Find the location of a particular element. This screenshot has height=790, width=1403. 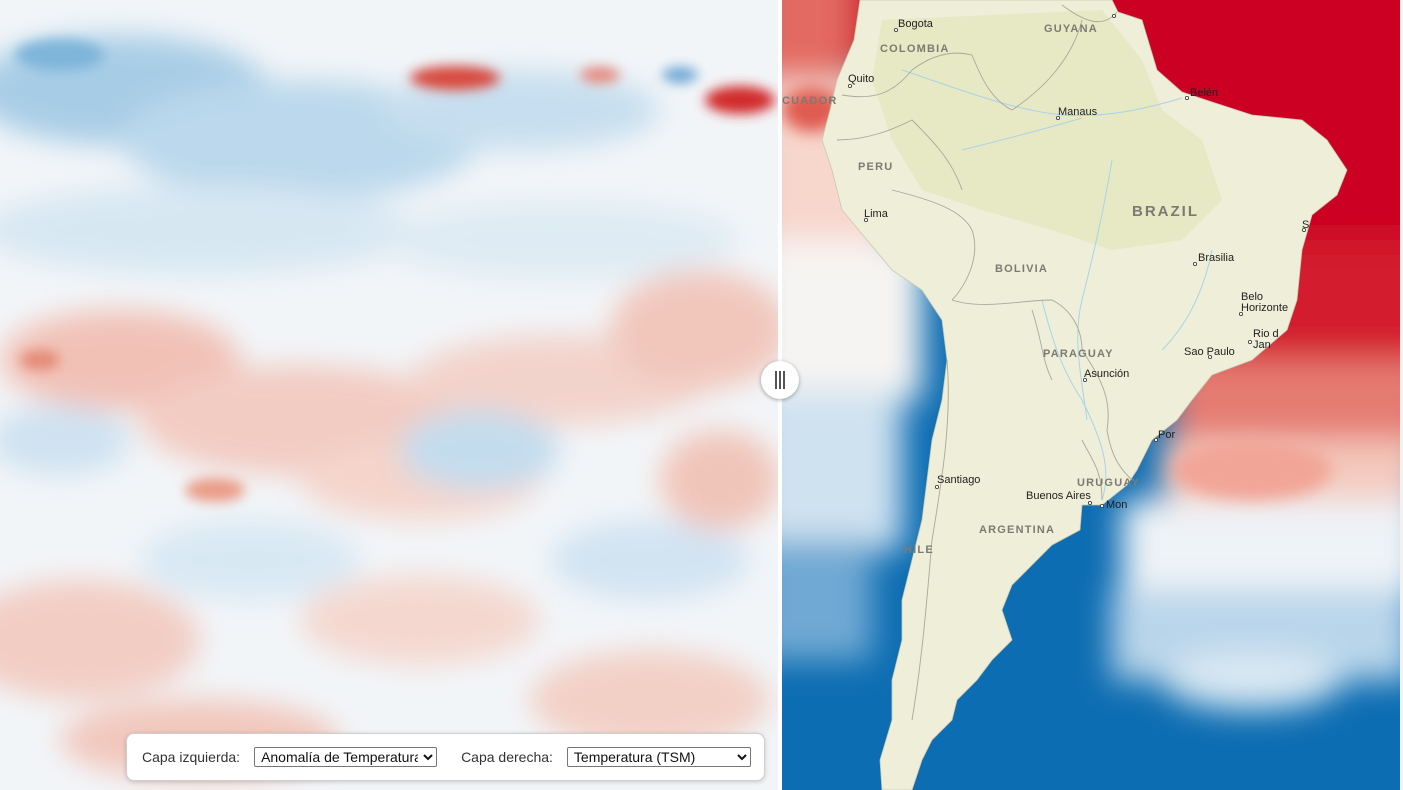

label-bolivia: BOLIVIA is located at coordinates (1021, 269).